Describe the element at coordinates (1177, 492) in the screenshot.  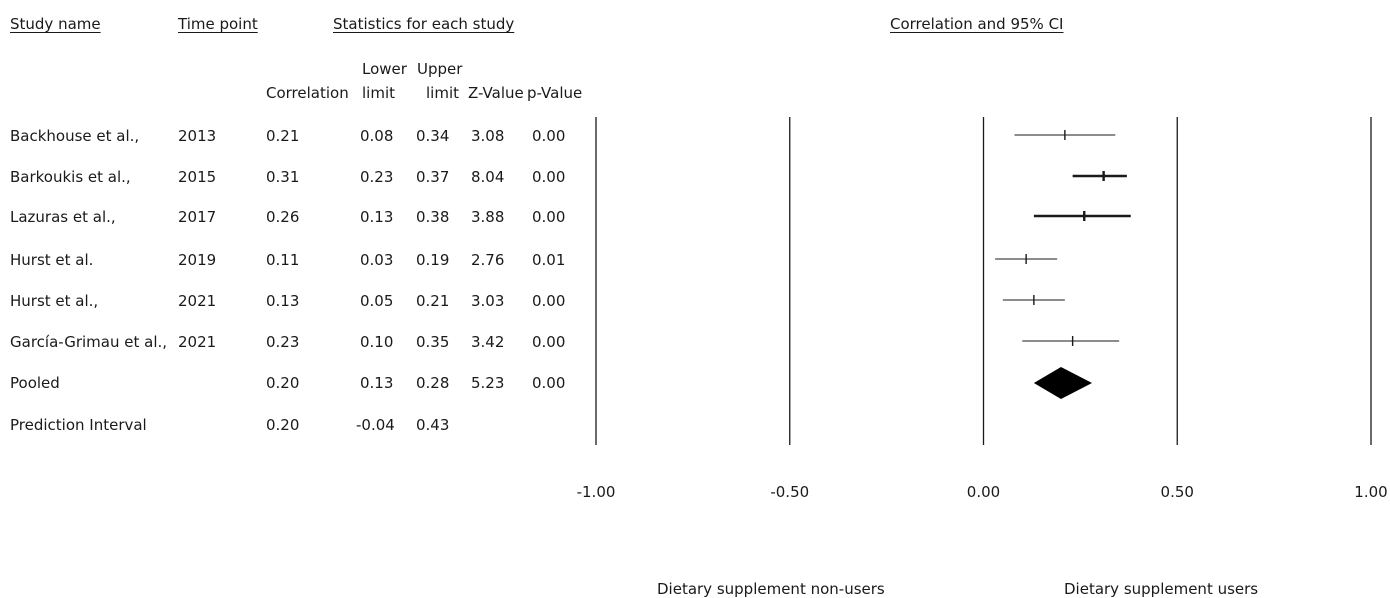
I see `x-tick-label: 0.50` at that location.